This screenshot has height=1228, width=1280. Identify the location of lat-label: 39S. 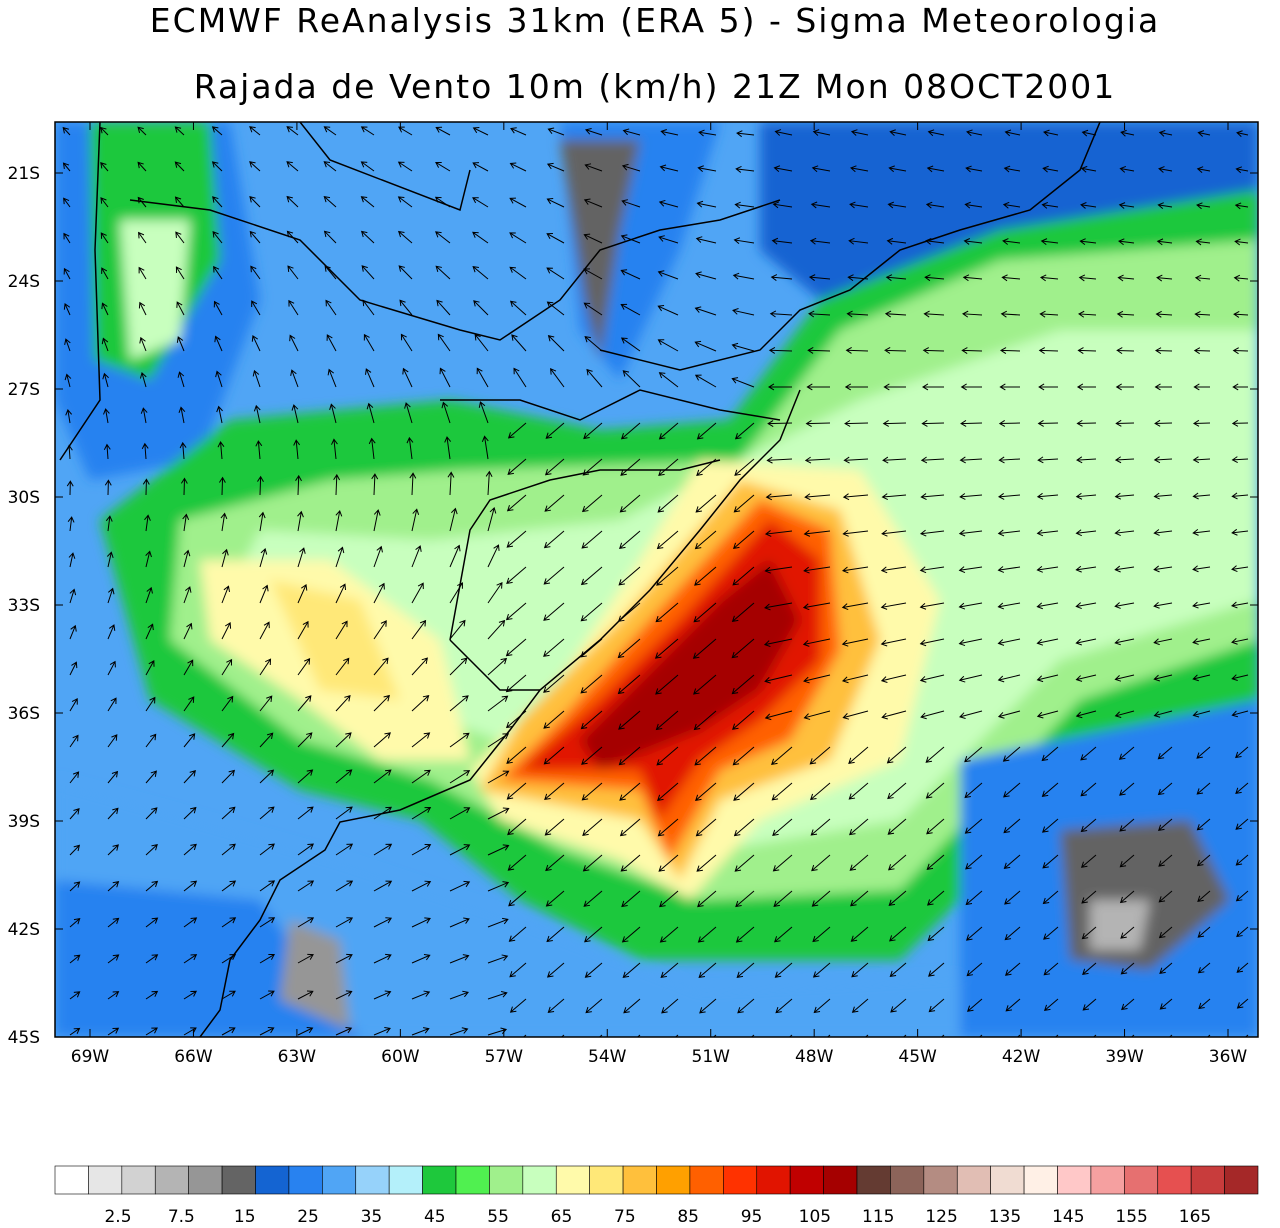
(24, 822).